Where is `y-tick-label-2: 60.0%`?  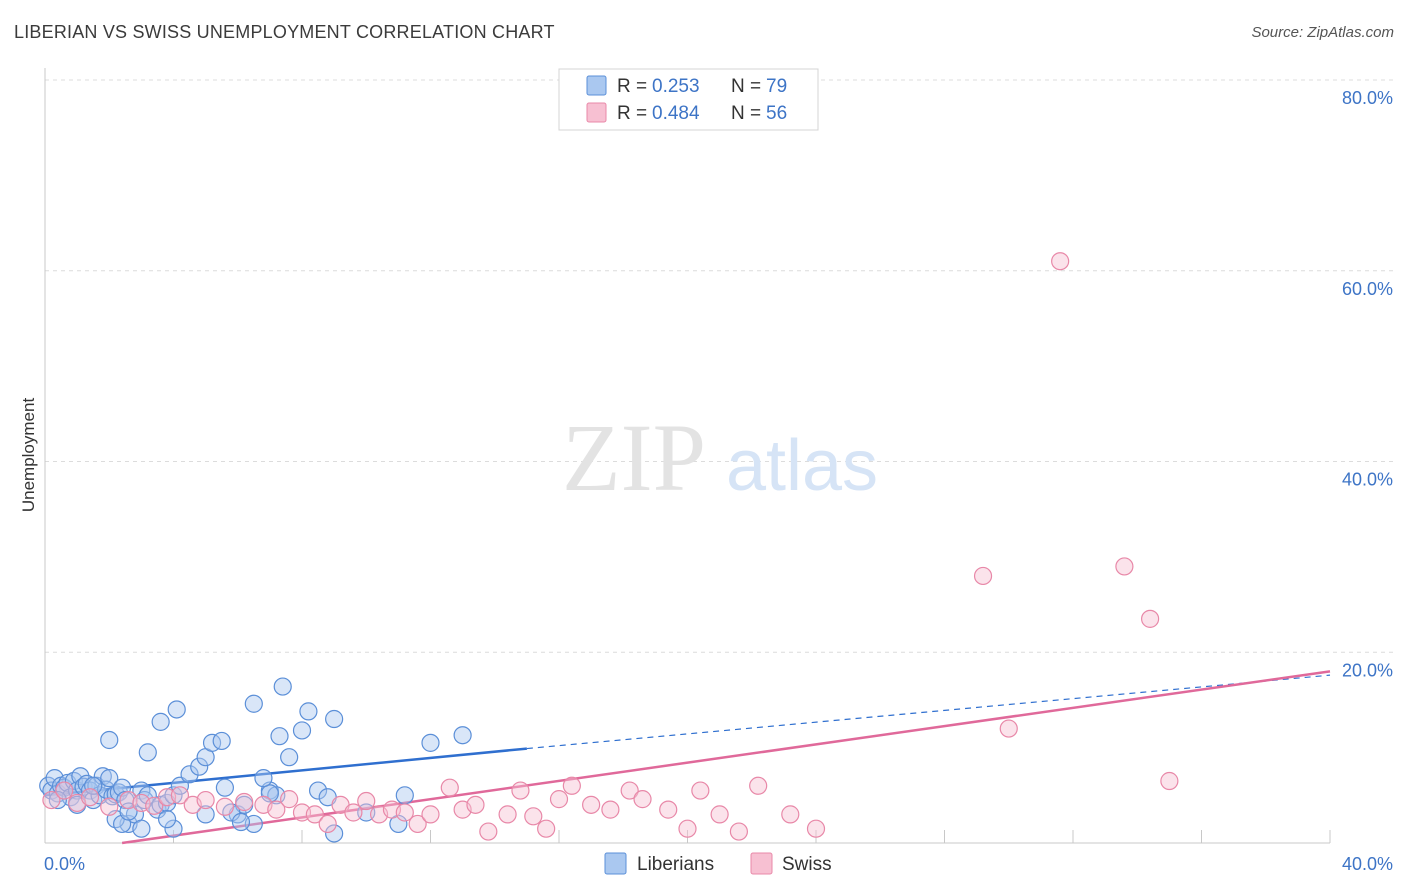 y-tick-label-2: 60.0% is located at coordinates (1367, 289).